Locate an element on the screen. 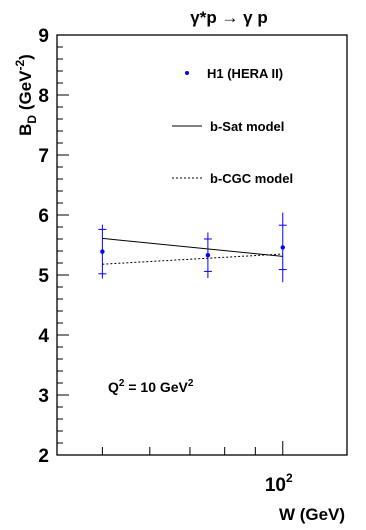 The image size is (366, 530). legend-marker-h1 is located at coordinates (187, 73).